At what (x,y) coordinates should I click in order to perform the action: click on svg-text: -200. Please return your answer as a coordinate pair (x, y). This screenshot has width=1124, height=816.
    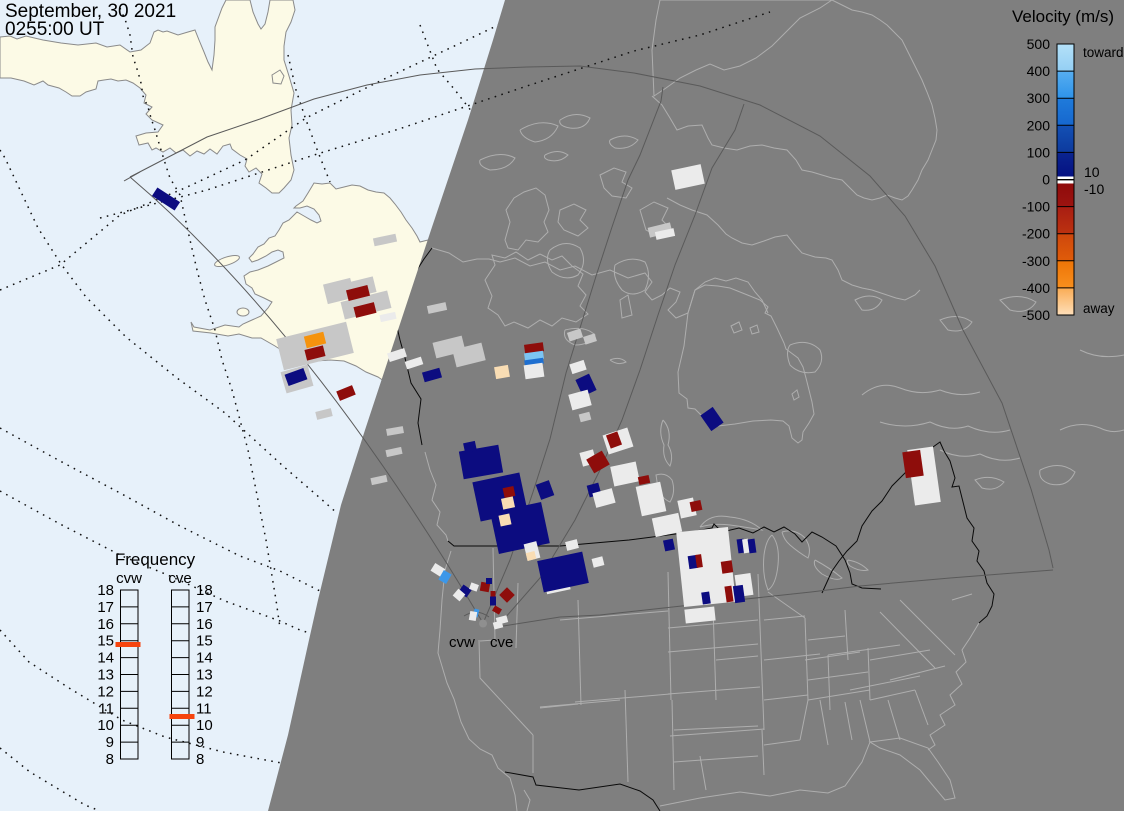
    Looking at the image, I should click on (1036, 234).